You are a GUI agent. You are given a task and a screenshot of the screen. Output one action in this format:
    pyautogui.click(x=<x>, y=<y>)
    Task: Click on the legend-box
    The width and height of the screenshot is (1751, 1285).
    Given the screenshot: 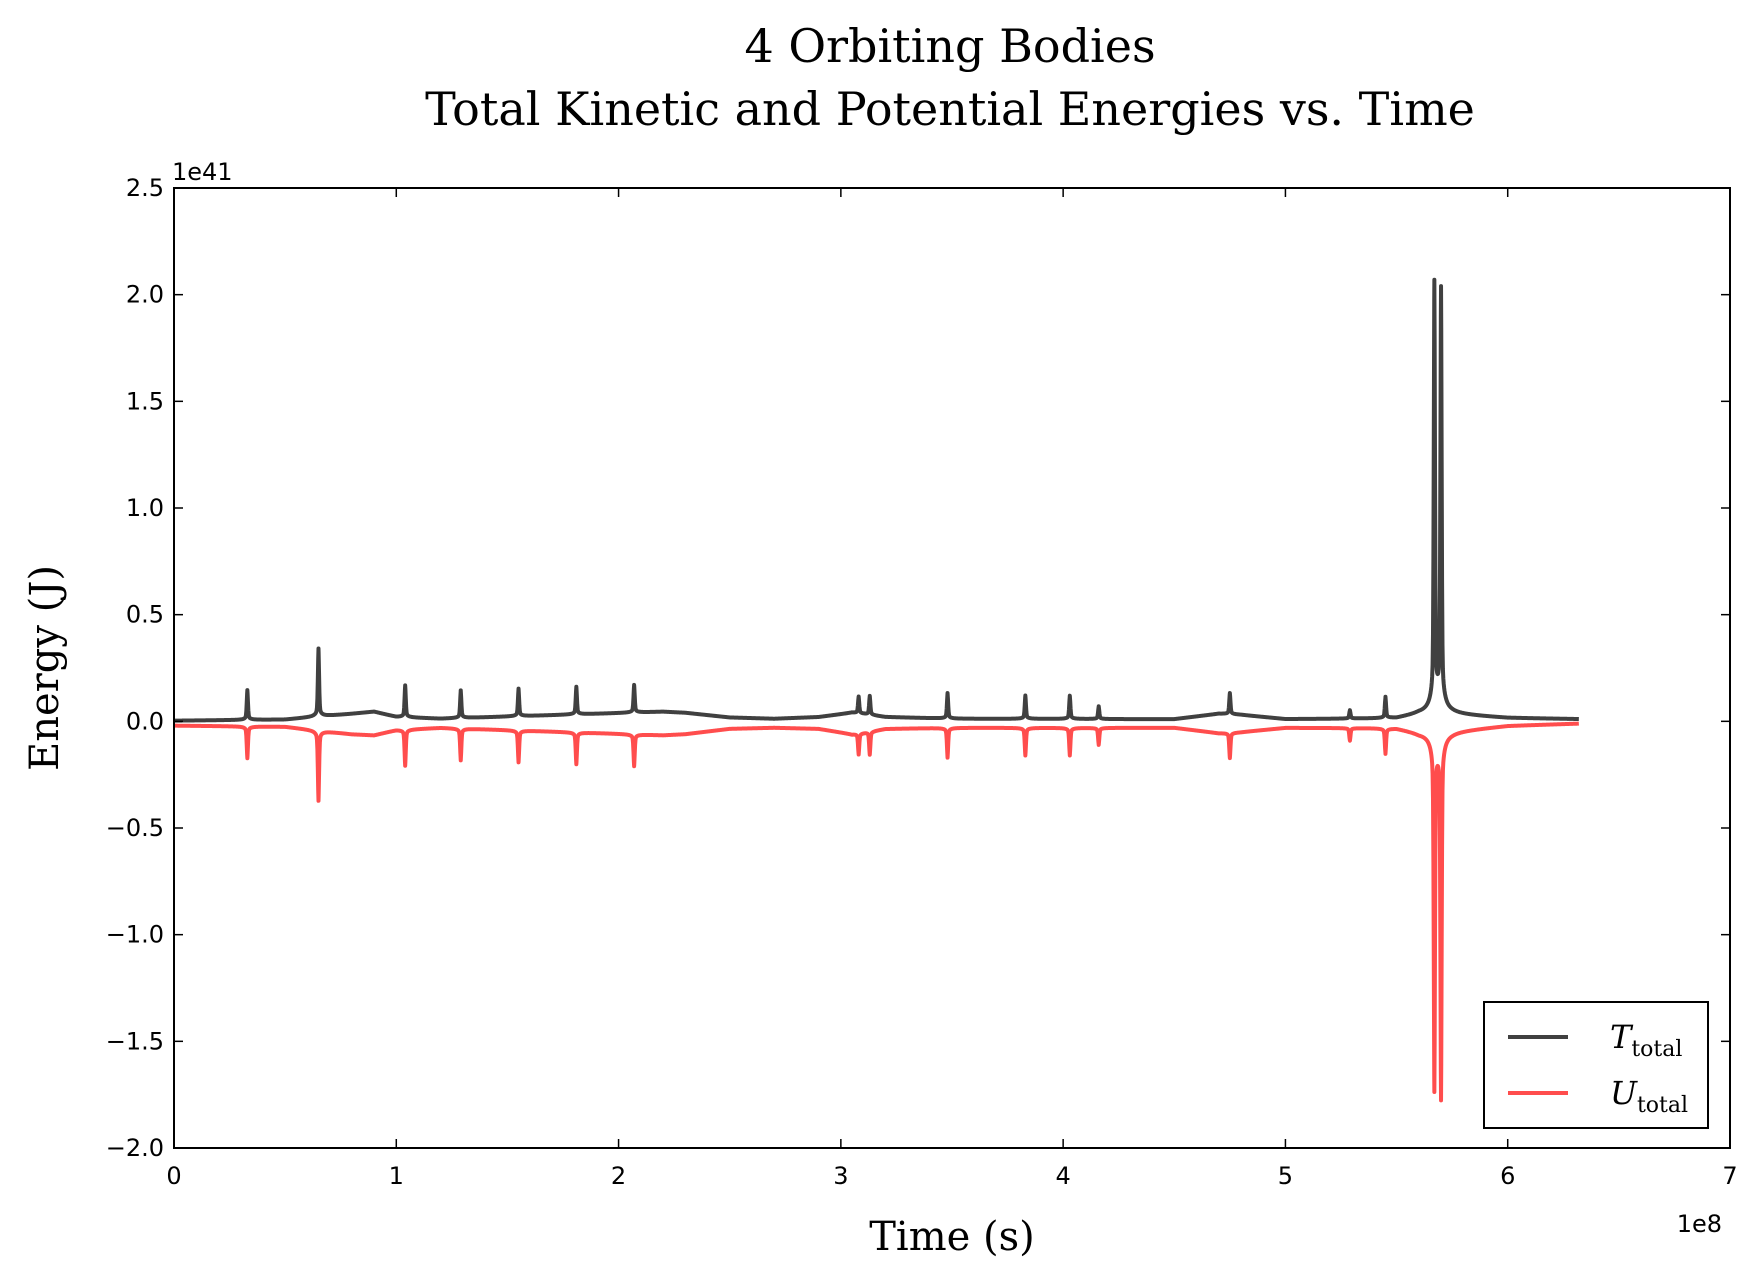 What is the action you would take?
    pyautogui.click(x=1596, y=1065)
    